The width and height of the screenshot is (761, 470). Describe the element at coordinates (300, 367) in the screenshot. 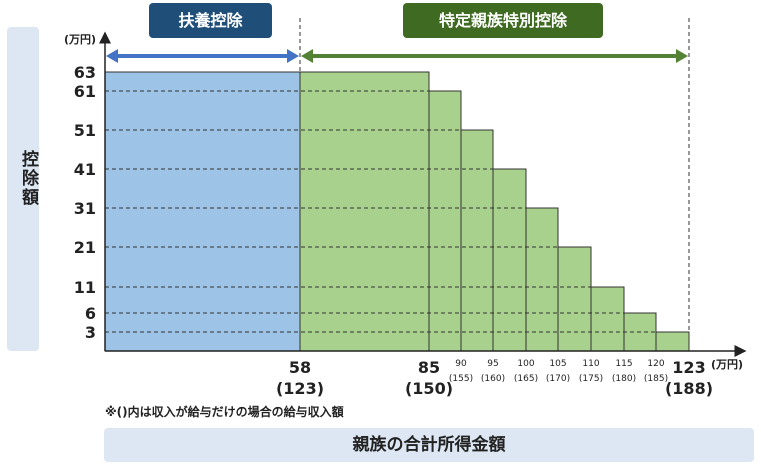

I see `x-tick-label-58: 58` at that location.